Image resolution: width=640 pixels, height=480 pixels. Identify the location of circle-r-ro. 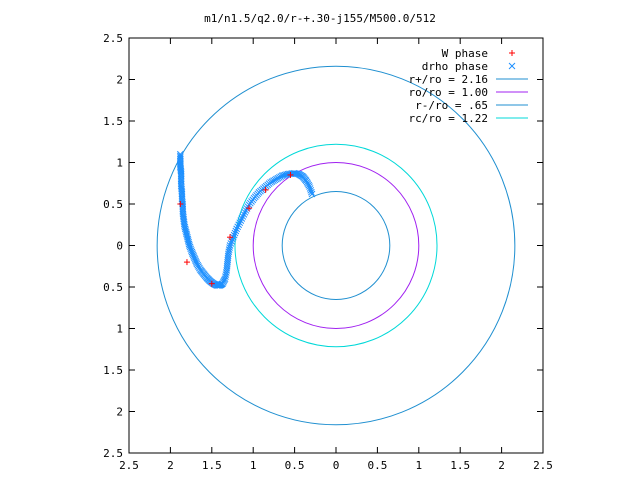
(336, 245).